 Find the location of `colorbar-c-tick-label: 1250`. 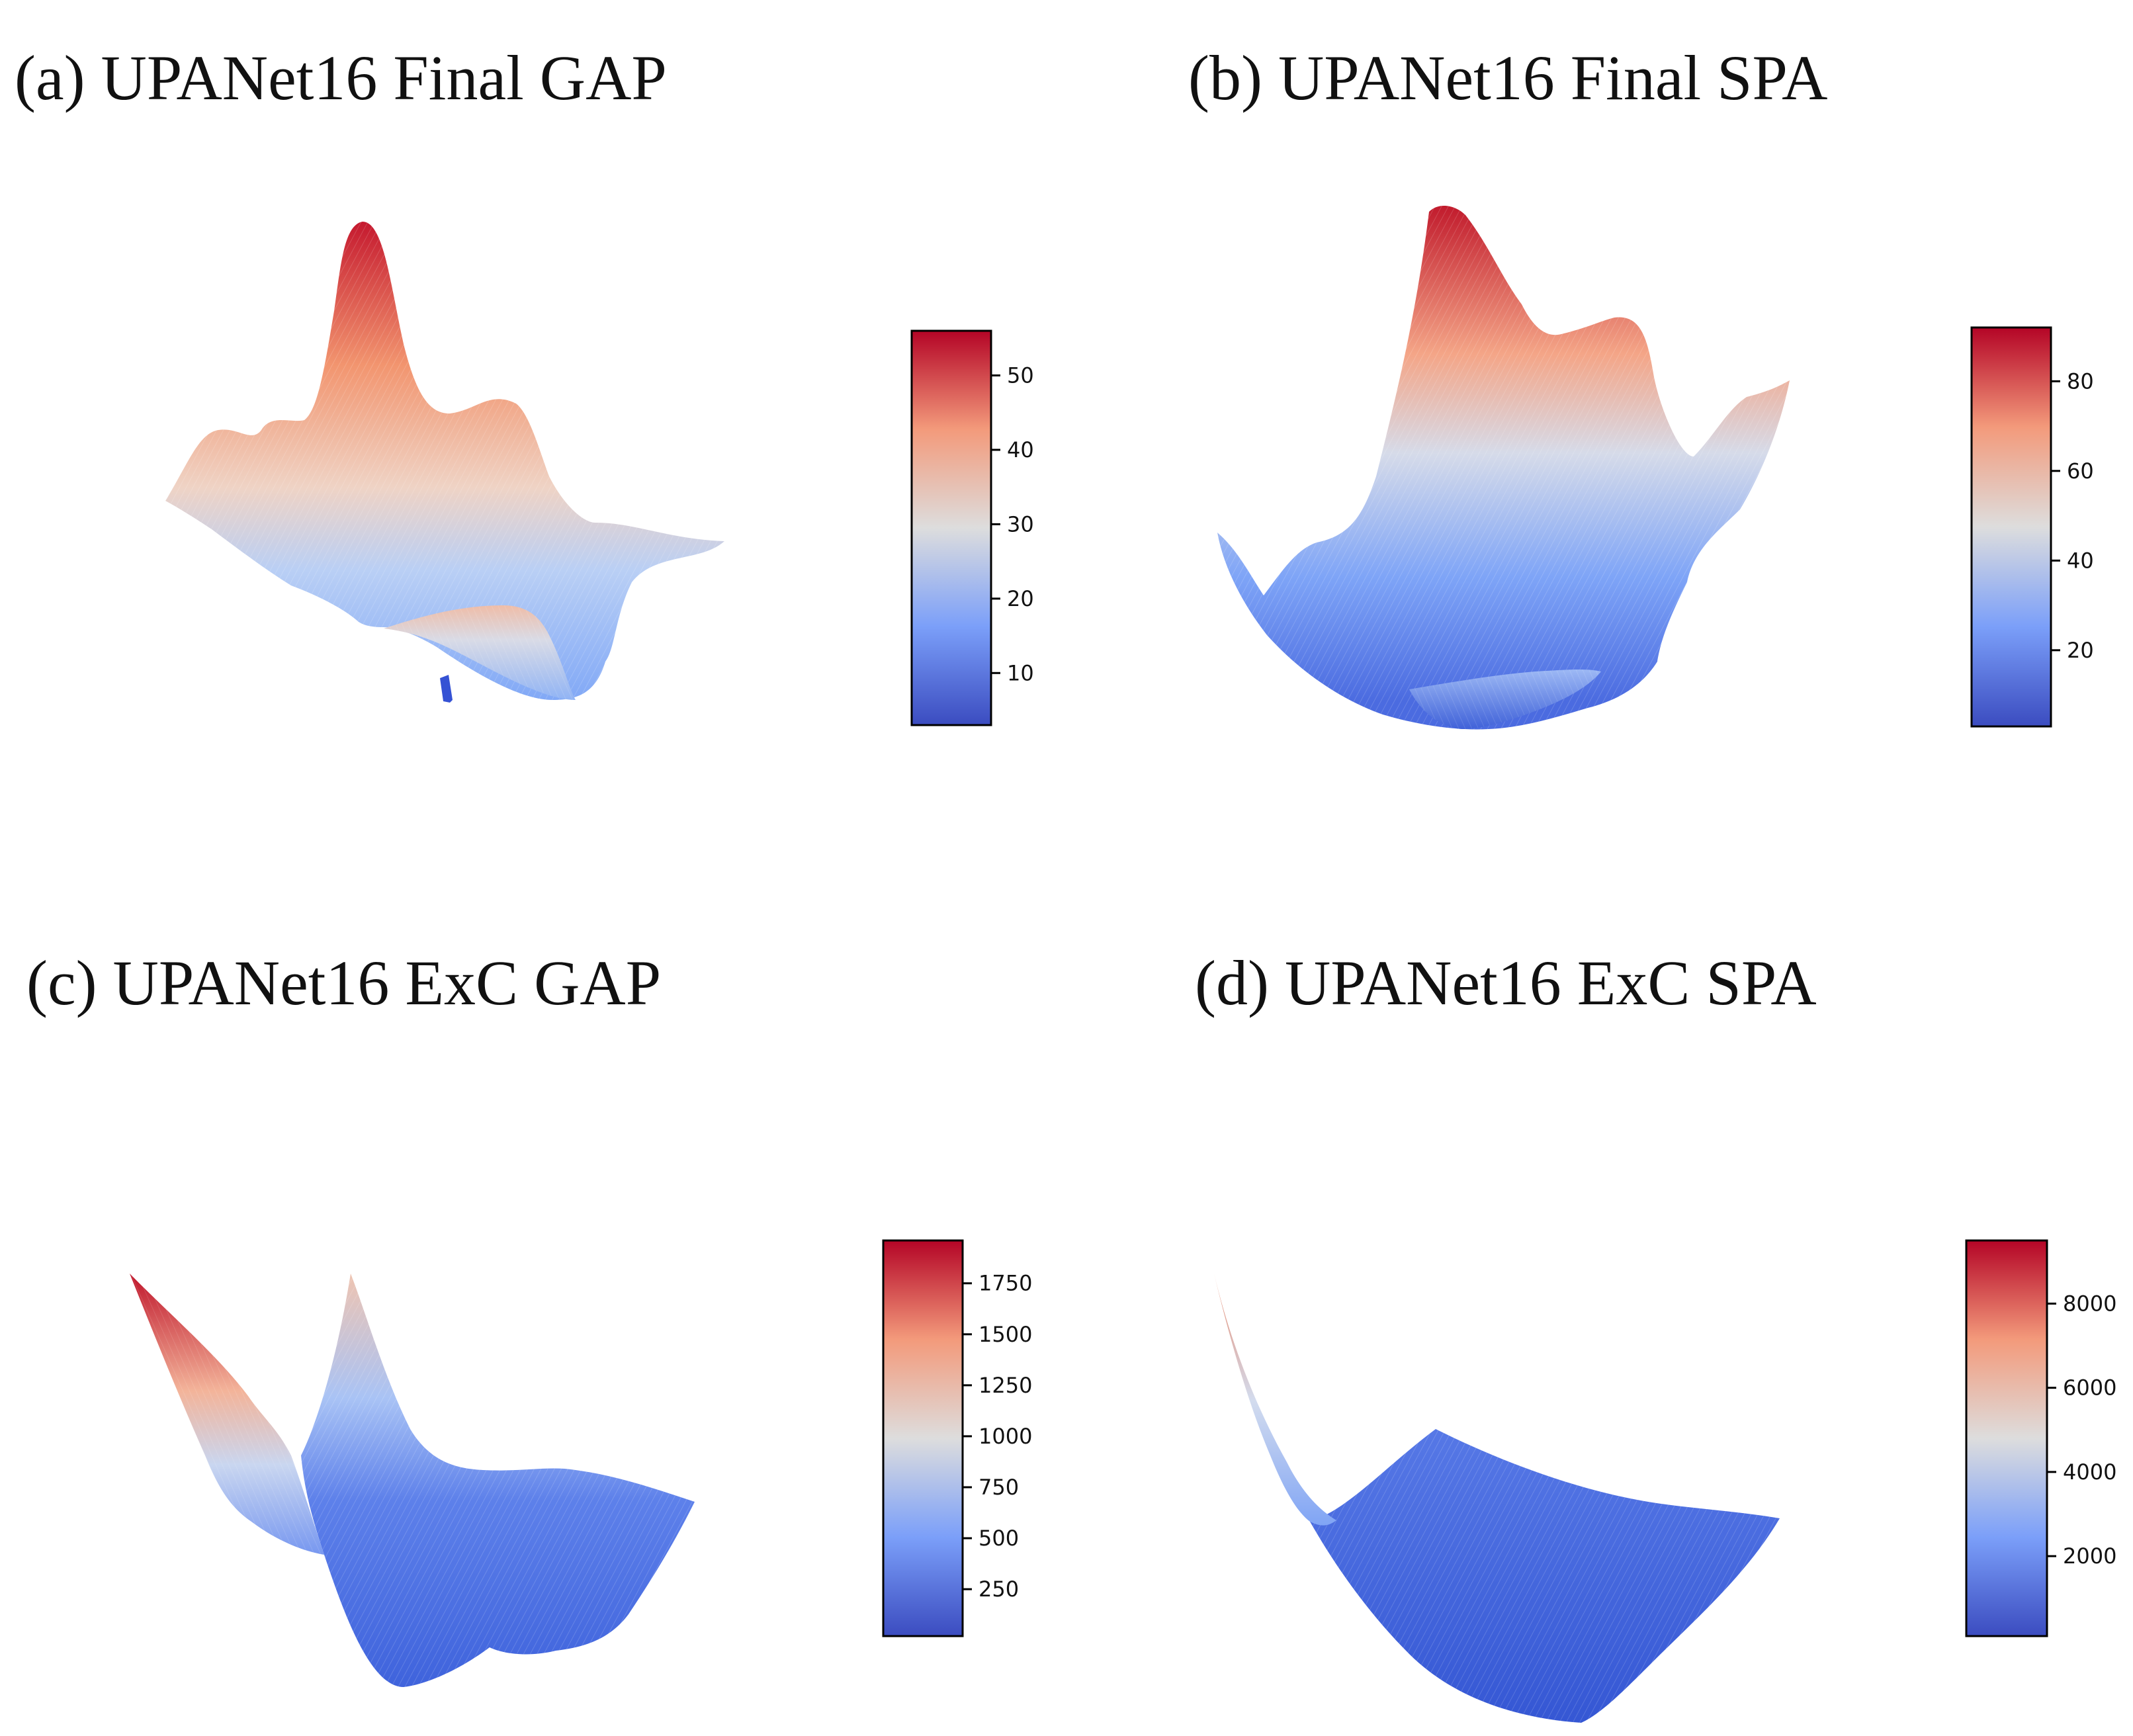

colorbar-c-tick-label: 1250 is located at coordinates (1005, 1385).